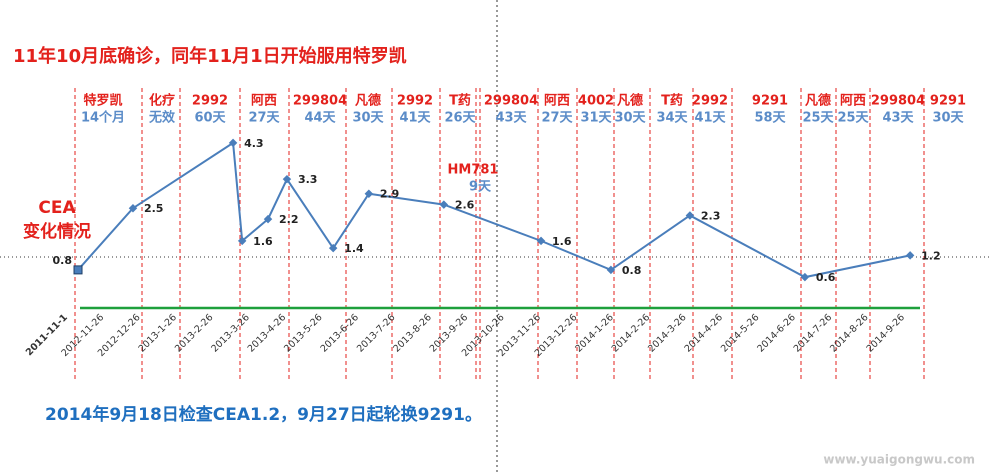 The image size is (989, 472). I want to click on data-label: 2.5, so click(154, 208).